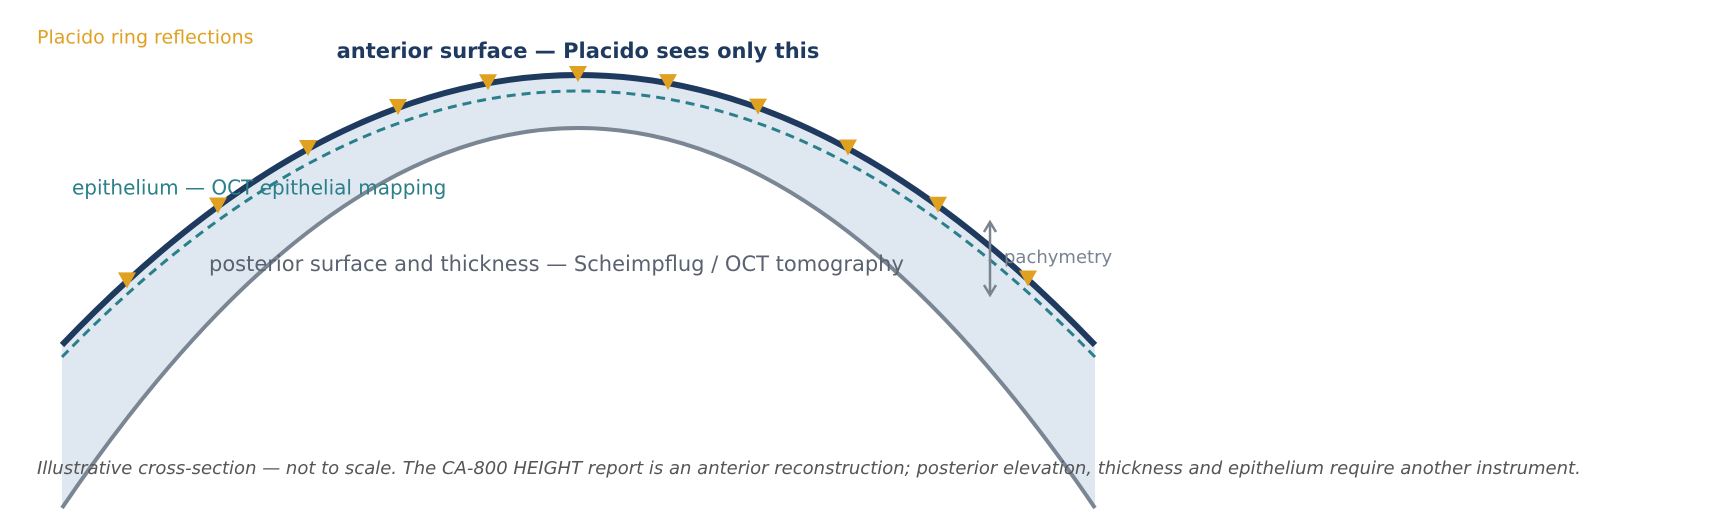  What do you see at coordinates (990, 258) in the screenshot?
I see `pachymetry-arrow` at bounding box center [990, 258].